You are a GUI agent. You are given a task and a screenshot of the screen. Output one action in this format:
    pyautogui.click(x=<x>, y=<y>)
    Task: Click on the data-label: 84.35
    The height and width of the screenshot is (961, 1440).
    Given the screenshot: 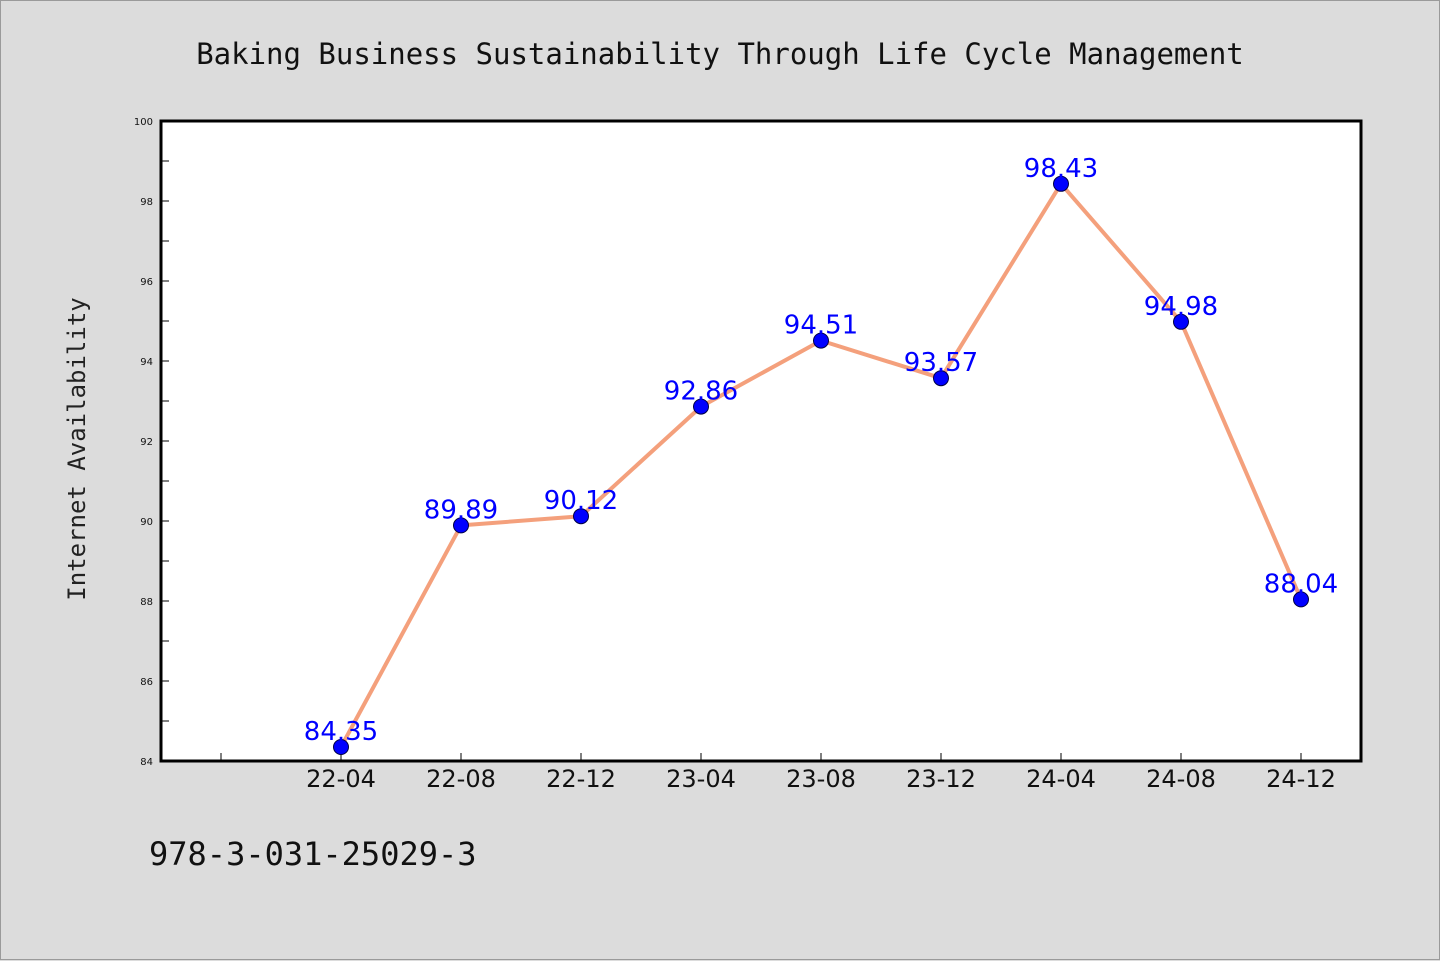 What is the action you would take?
    pyautogui.click(x=341, y=732)
    